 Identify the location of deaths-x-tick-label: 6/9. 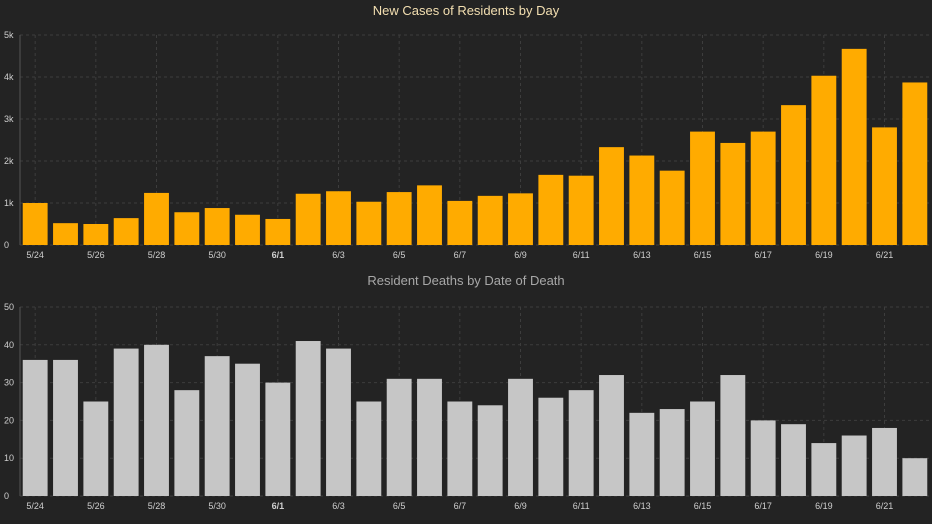
(520, 506).